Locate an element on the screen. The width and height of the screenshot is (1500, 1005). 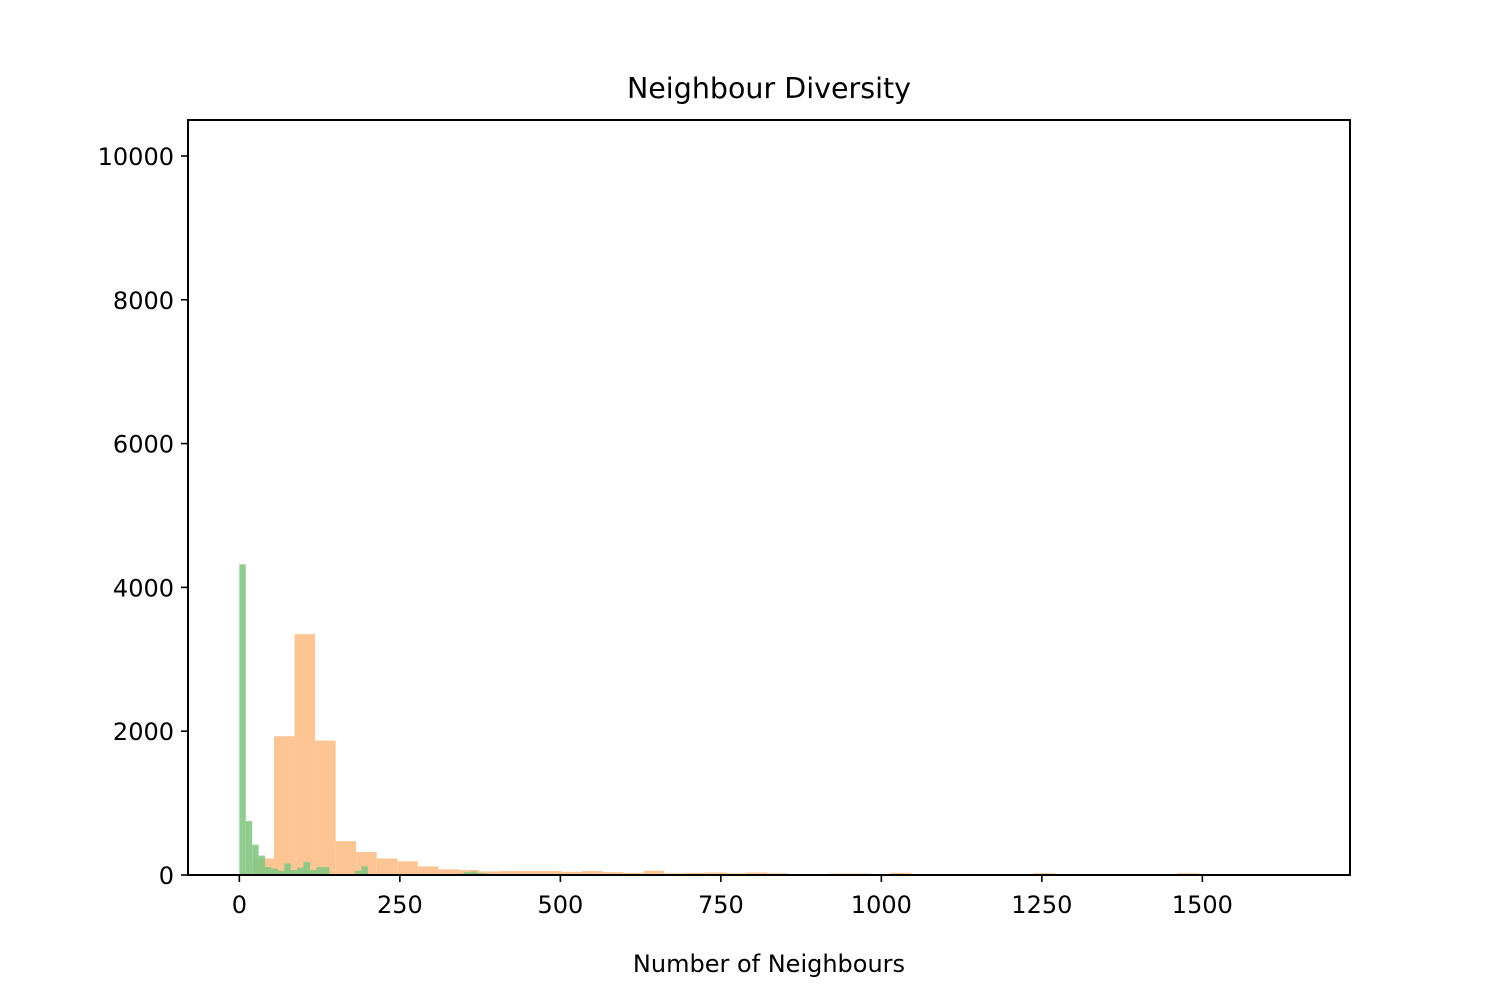
x-tick-label: 500 is located at coordinates (560, 905).